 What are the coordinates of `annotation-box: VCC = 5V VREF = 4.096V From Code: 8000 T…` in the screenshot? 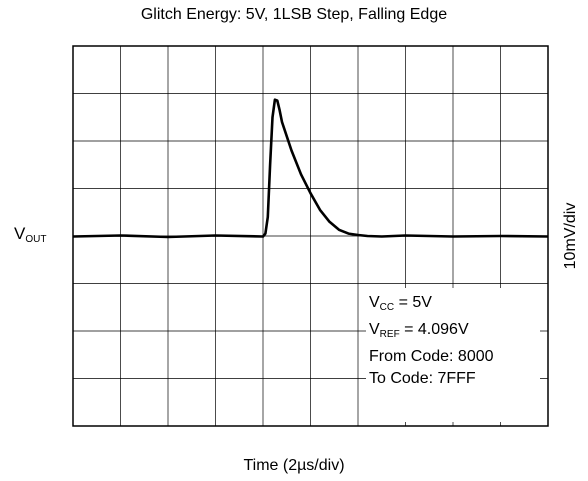 It's located at (453, 355).